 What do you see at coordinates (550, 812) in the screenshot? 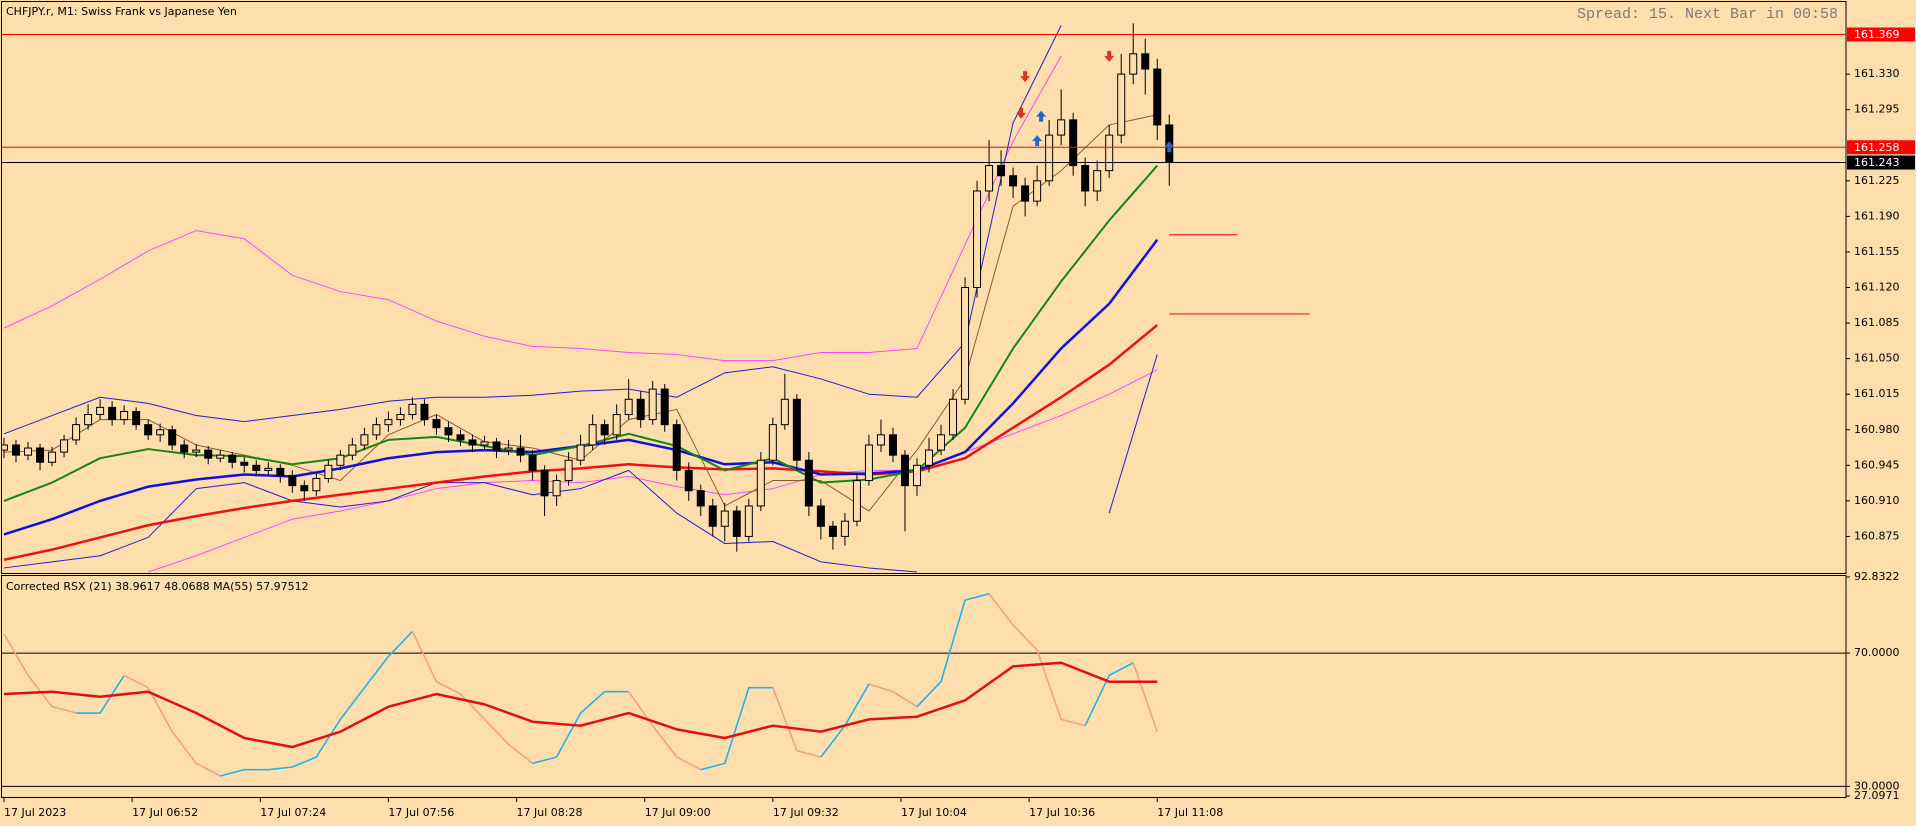
I see `x-tick-label: 17 Jul 08:28` at bounding box center [550, 812].